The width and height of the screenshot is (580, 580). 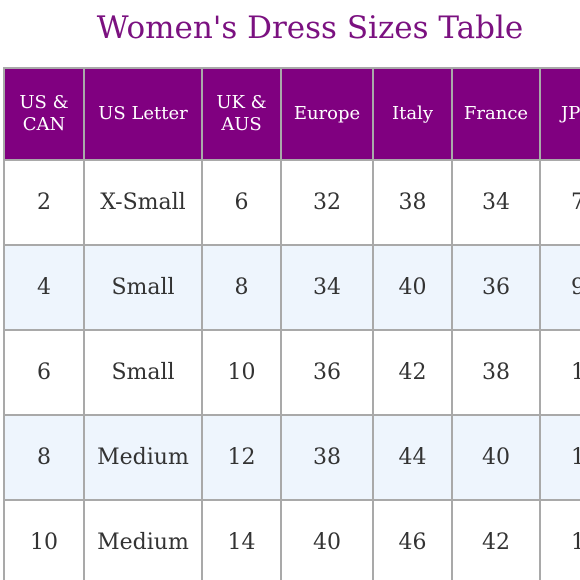 I want to click on table-row: 8 Medium 12 38 44 40 13, so click(x=291, y=457).